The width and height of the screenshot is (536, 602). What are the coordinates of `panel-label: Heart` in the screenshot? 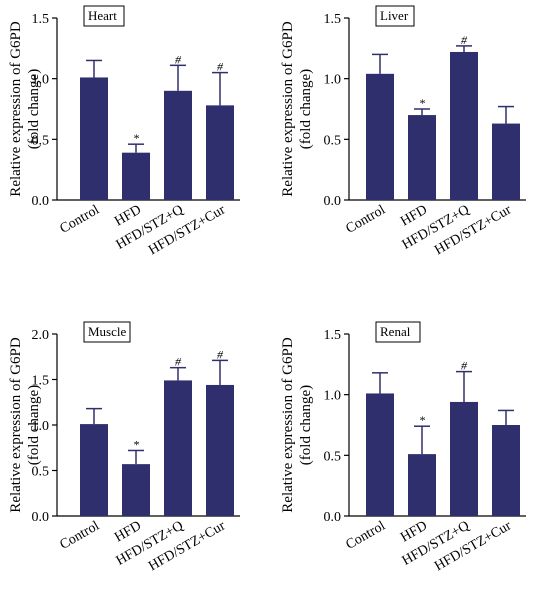 It's located at (102, 15).